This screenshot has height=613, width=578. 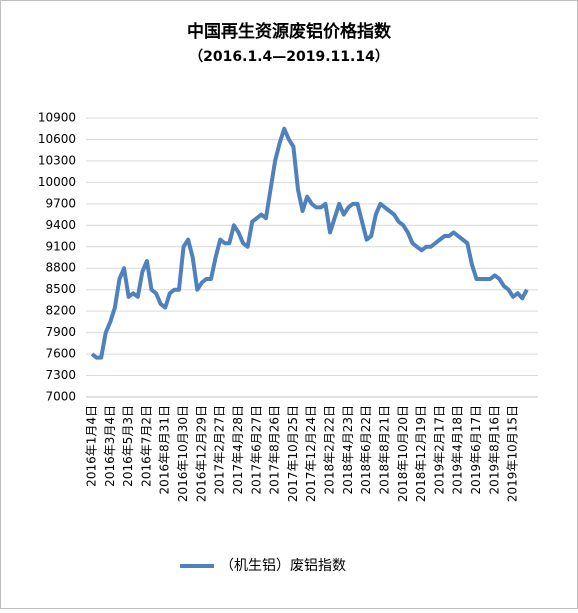 I want to click on y-tick-label: 10600, so click(x=57, y=139).